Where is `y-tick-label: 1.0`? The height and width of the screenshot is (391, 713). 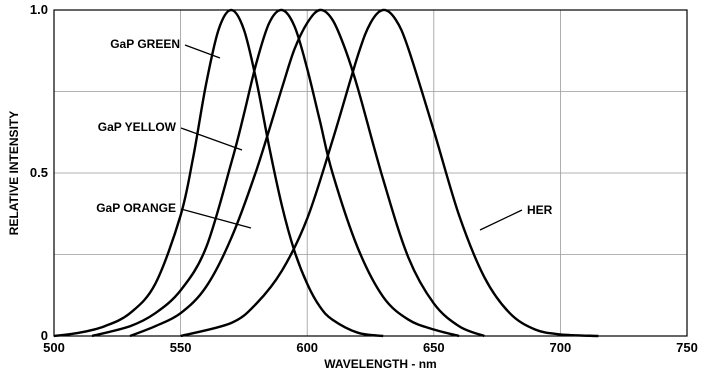 y-tick-label: 1.0 is located at coordinates (39, 9).